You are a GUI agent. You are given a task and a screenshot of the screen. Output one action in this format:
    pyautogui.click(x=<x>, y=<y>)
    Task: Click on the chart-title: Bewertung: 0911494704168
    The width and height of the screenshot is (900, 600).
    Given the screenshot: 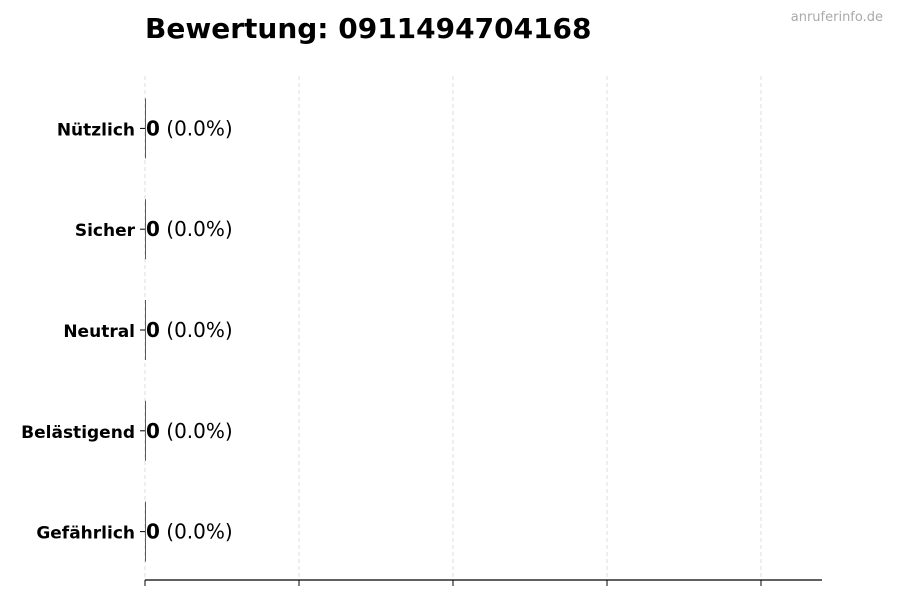 What is the action you would take?
    pyautogui.click(x=368, y=28)
    